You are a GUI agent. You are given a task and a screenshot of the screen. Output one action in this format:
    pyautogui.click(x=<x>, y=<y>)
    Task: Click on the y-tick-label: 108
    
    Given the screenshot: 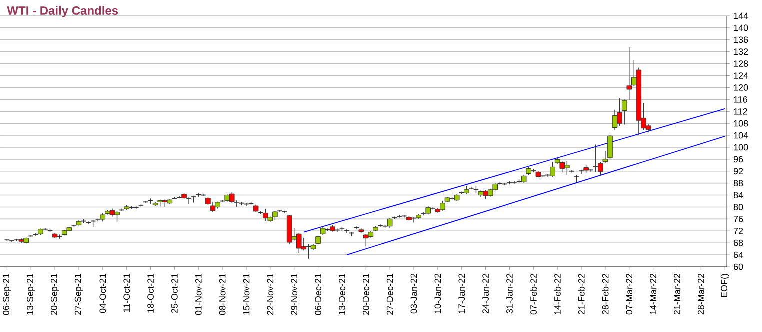 What is the action you would take?
    pyautogui.click(x=741, y=123)
    